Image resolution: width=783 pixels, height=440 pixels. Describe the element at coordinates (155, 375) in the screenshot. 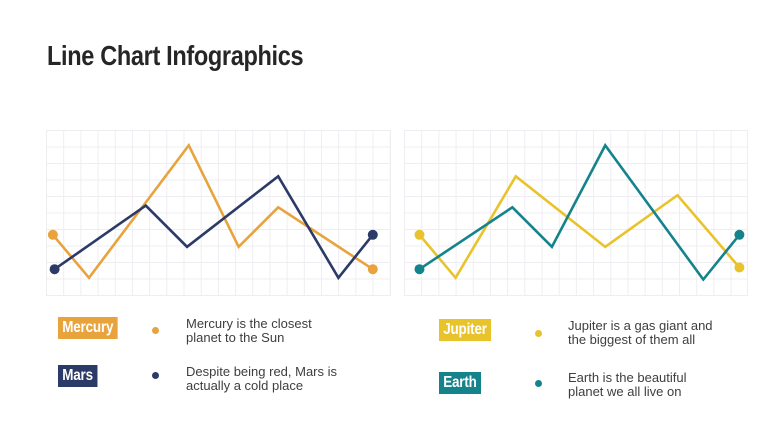

I see `mars-bullet-icon` at that location.